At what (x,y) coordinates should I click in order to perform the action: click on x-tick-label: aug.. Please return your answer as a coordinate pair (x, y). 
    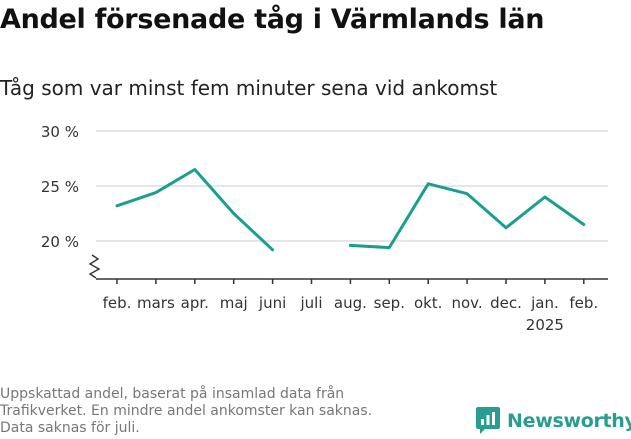
    Looking at the image, I should click on (350, 303).